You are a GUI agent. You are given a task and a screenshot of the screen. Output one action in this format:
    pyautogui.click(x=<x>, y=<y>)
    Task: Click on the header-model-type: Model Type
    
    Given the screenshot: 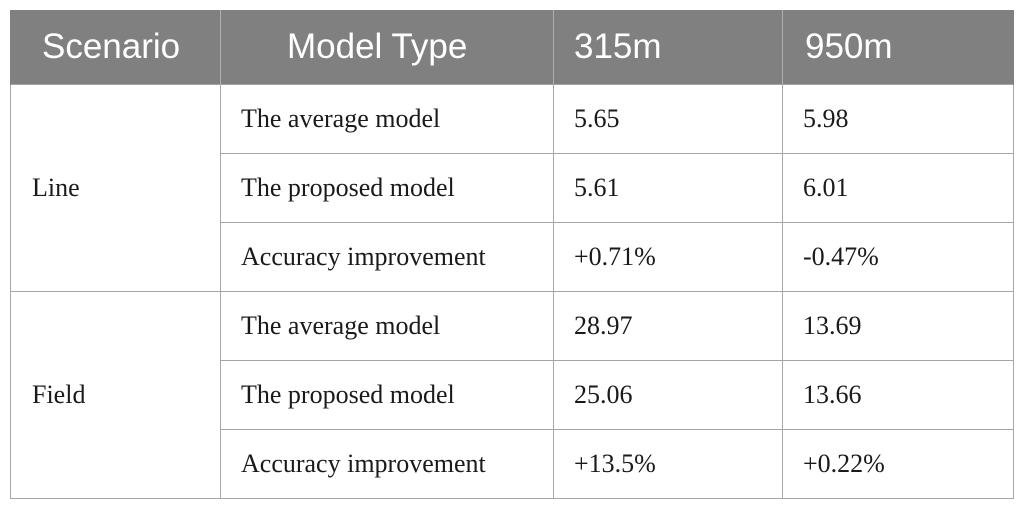 What is the action you would take?
    pyautogui.click(x=387, y=47)
    